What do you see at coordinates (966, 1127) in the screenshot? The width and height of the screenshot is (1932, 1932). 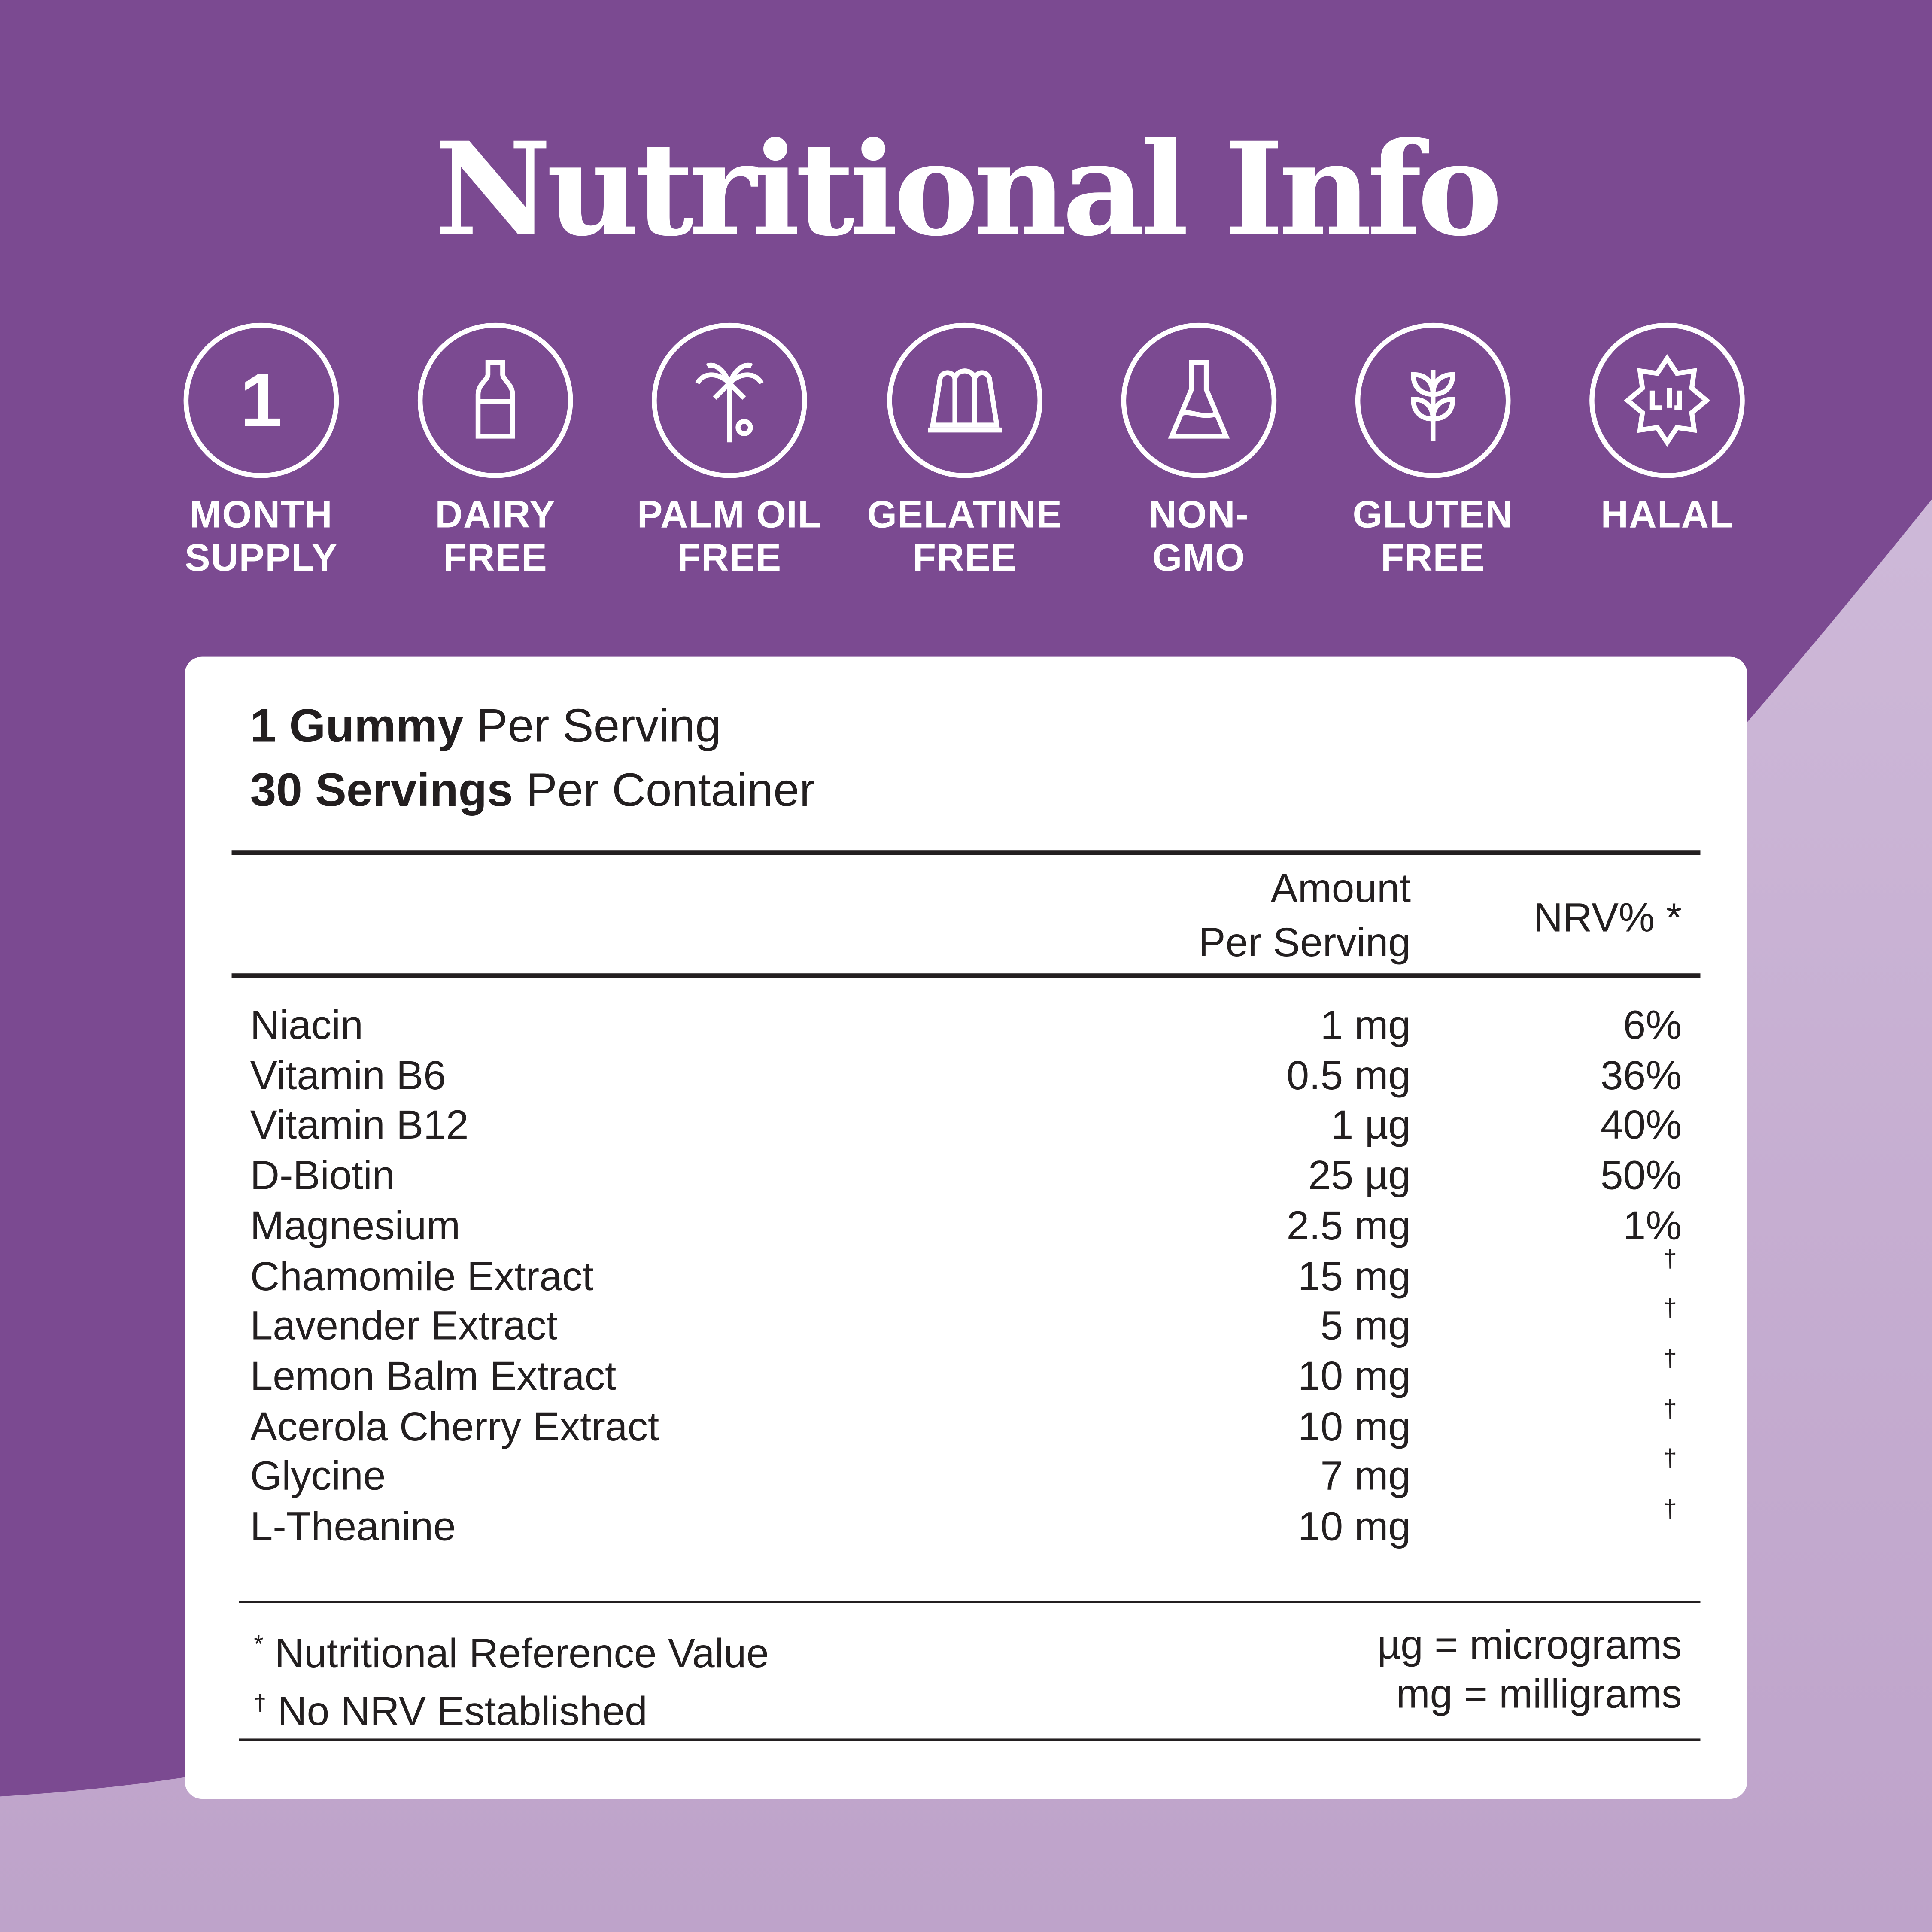 I see `table-row: Vitamin B12 1 µg 40%` at bounding box center [966, 1127].